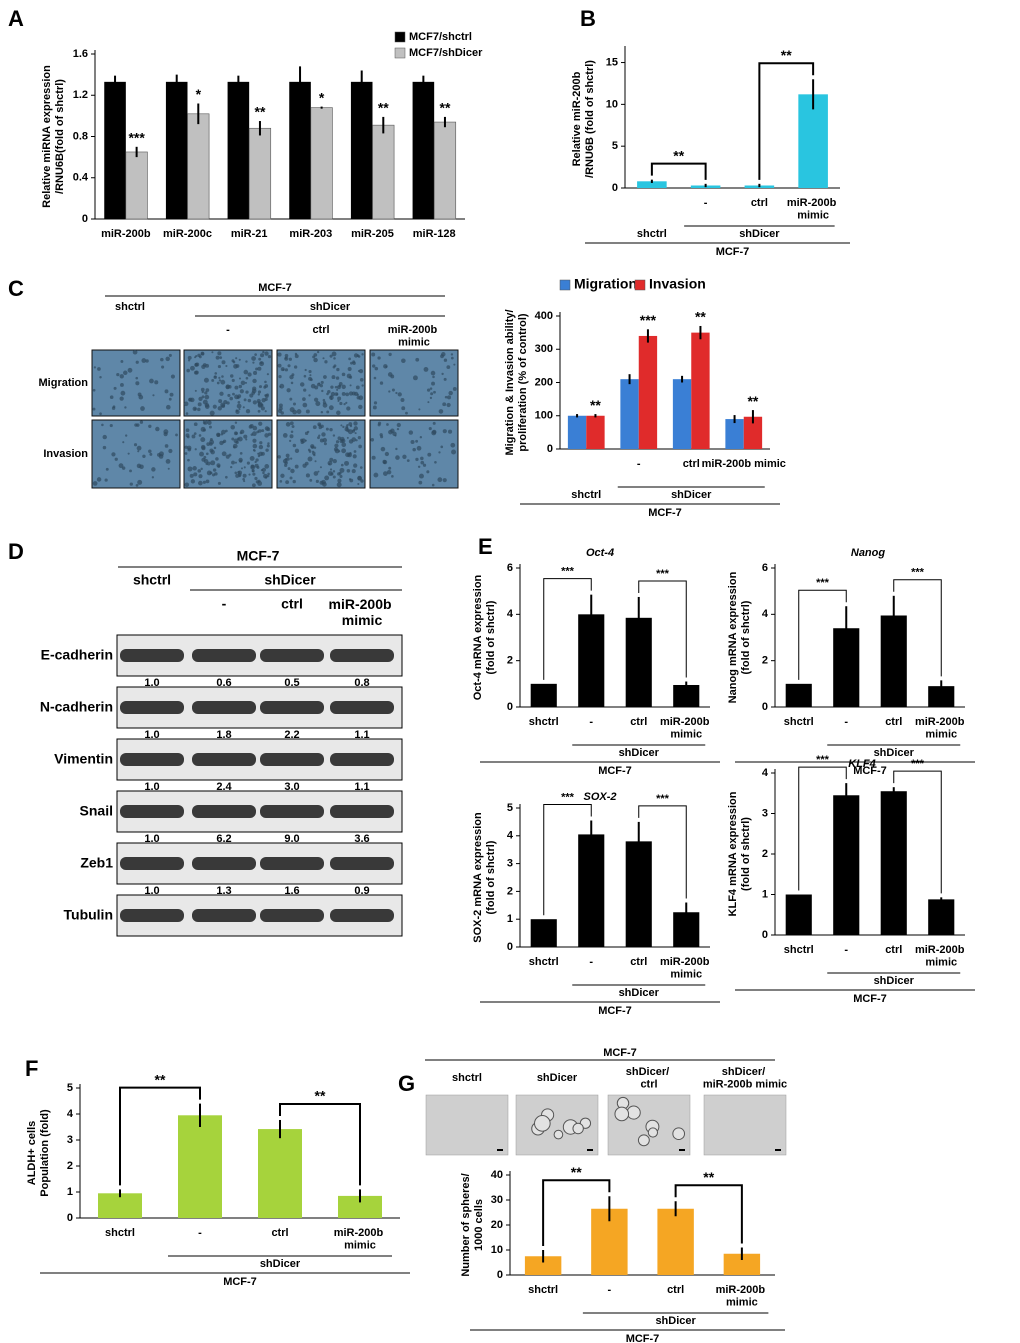 The height and width of the screenshot is (1343, 1020). I want to click on y-axis-label: Population (fold), so click(45, 1153).